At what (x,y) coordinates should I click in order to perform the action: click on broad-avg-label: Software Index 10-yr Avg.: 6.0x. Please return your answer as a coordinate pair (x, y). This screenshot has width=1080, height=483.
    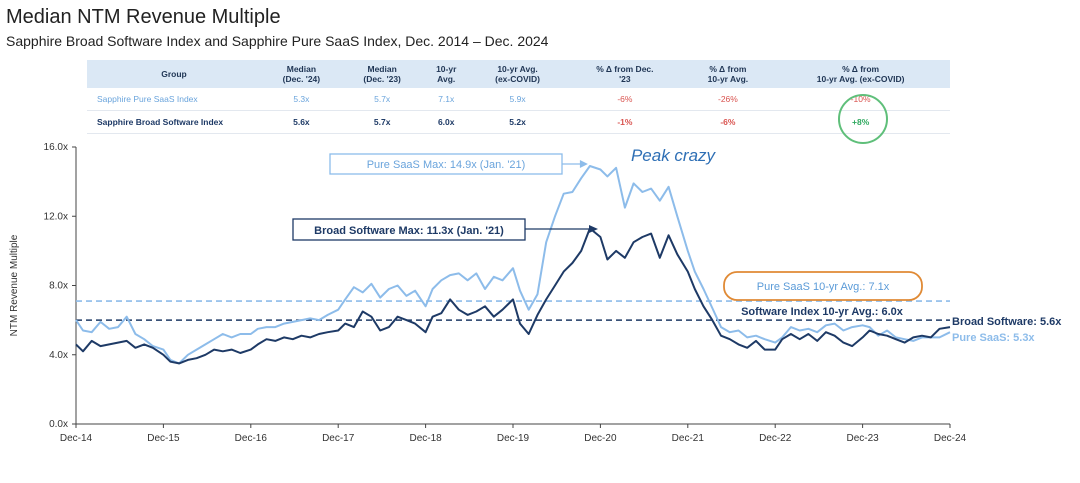
    Looking at the image, I should click on (822, 312).